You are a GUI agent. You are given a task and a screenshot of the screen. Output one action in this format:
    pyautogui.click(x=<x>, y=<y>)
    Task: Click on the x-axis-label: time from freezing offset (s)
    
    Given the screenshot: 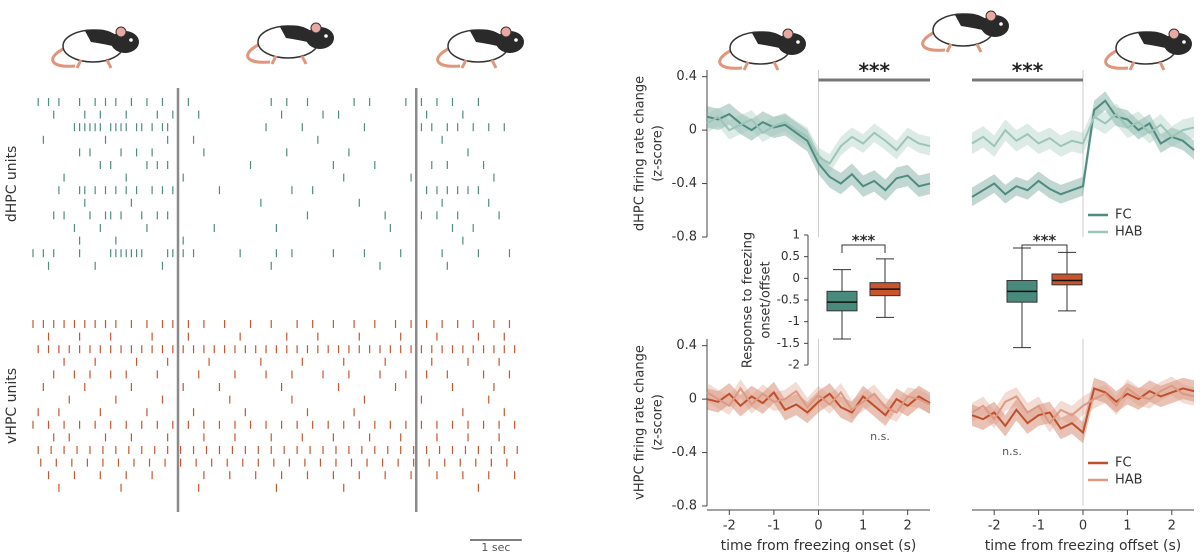 What is the action you would take?
    pyautogui.click(x=1083, y=545)
    